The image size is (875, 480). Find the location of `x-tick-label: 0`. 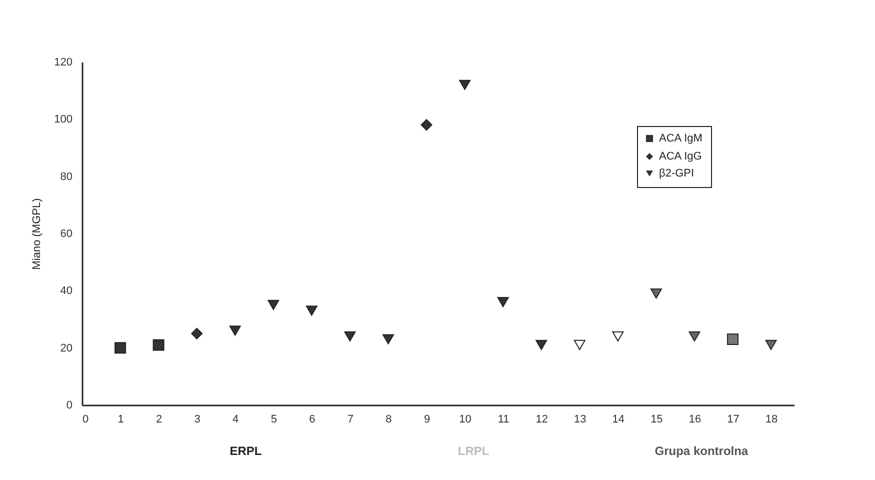

x-tick-label: 0 is located at coordinates (85, 420).